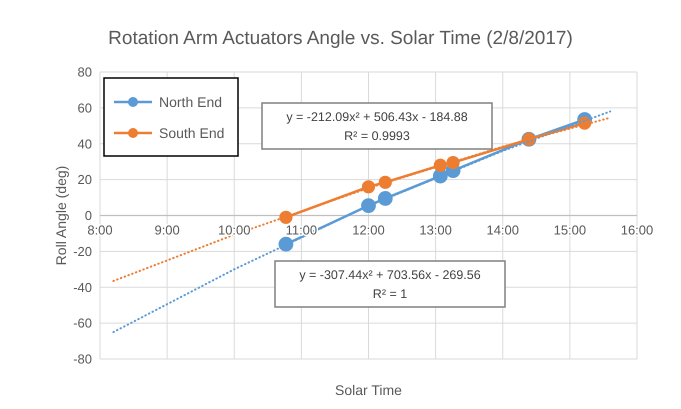  I want to click on x-tick-label: 12:00, so click(368, 230).